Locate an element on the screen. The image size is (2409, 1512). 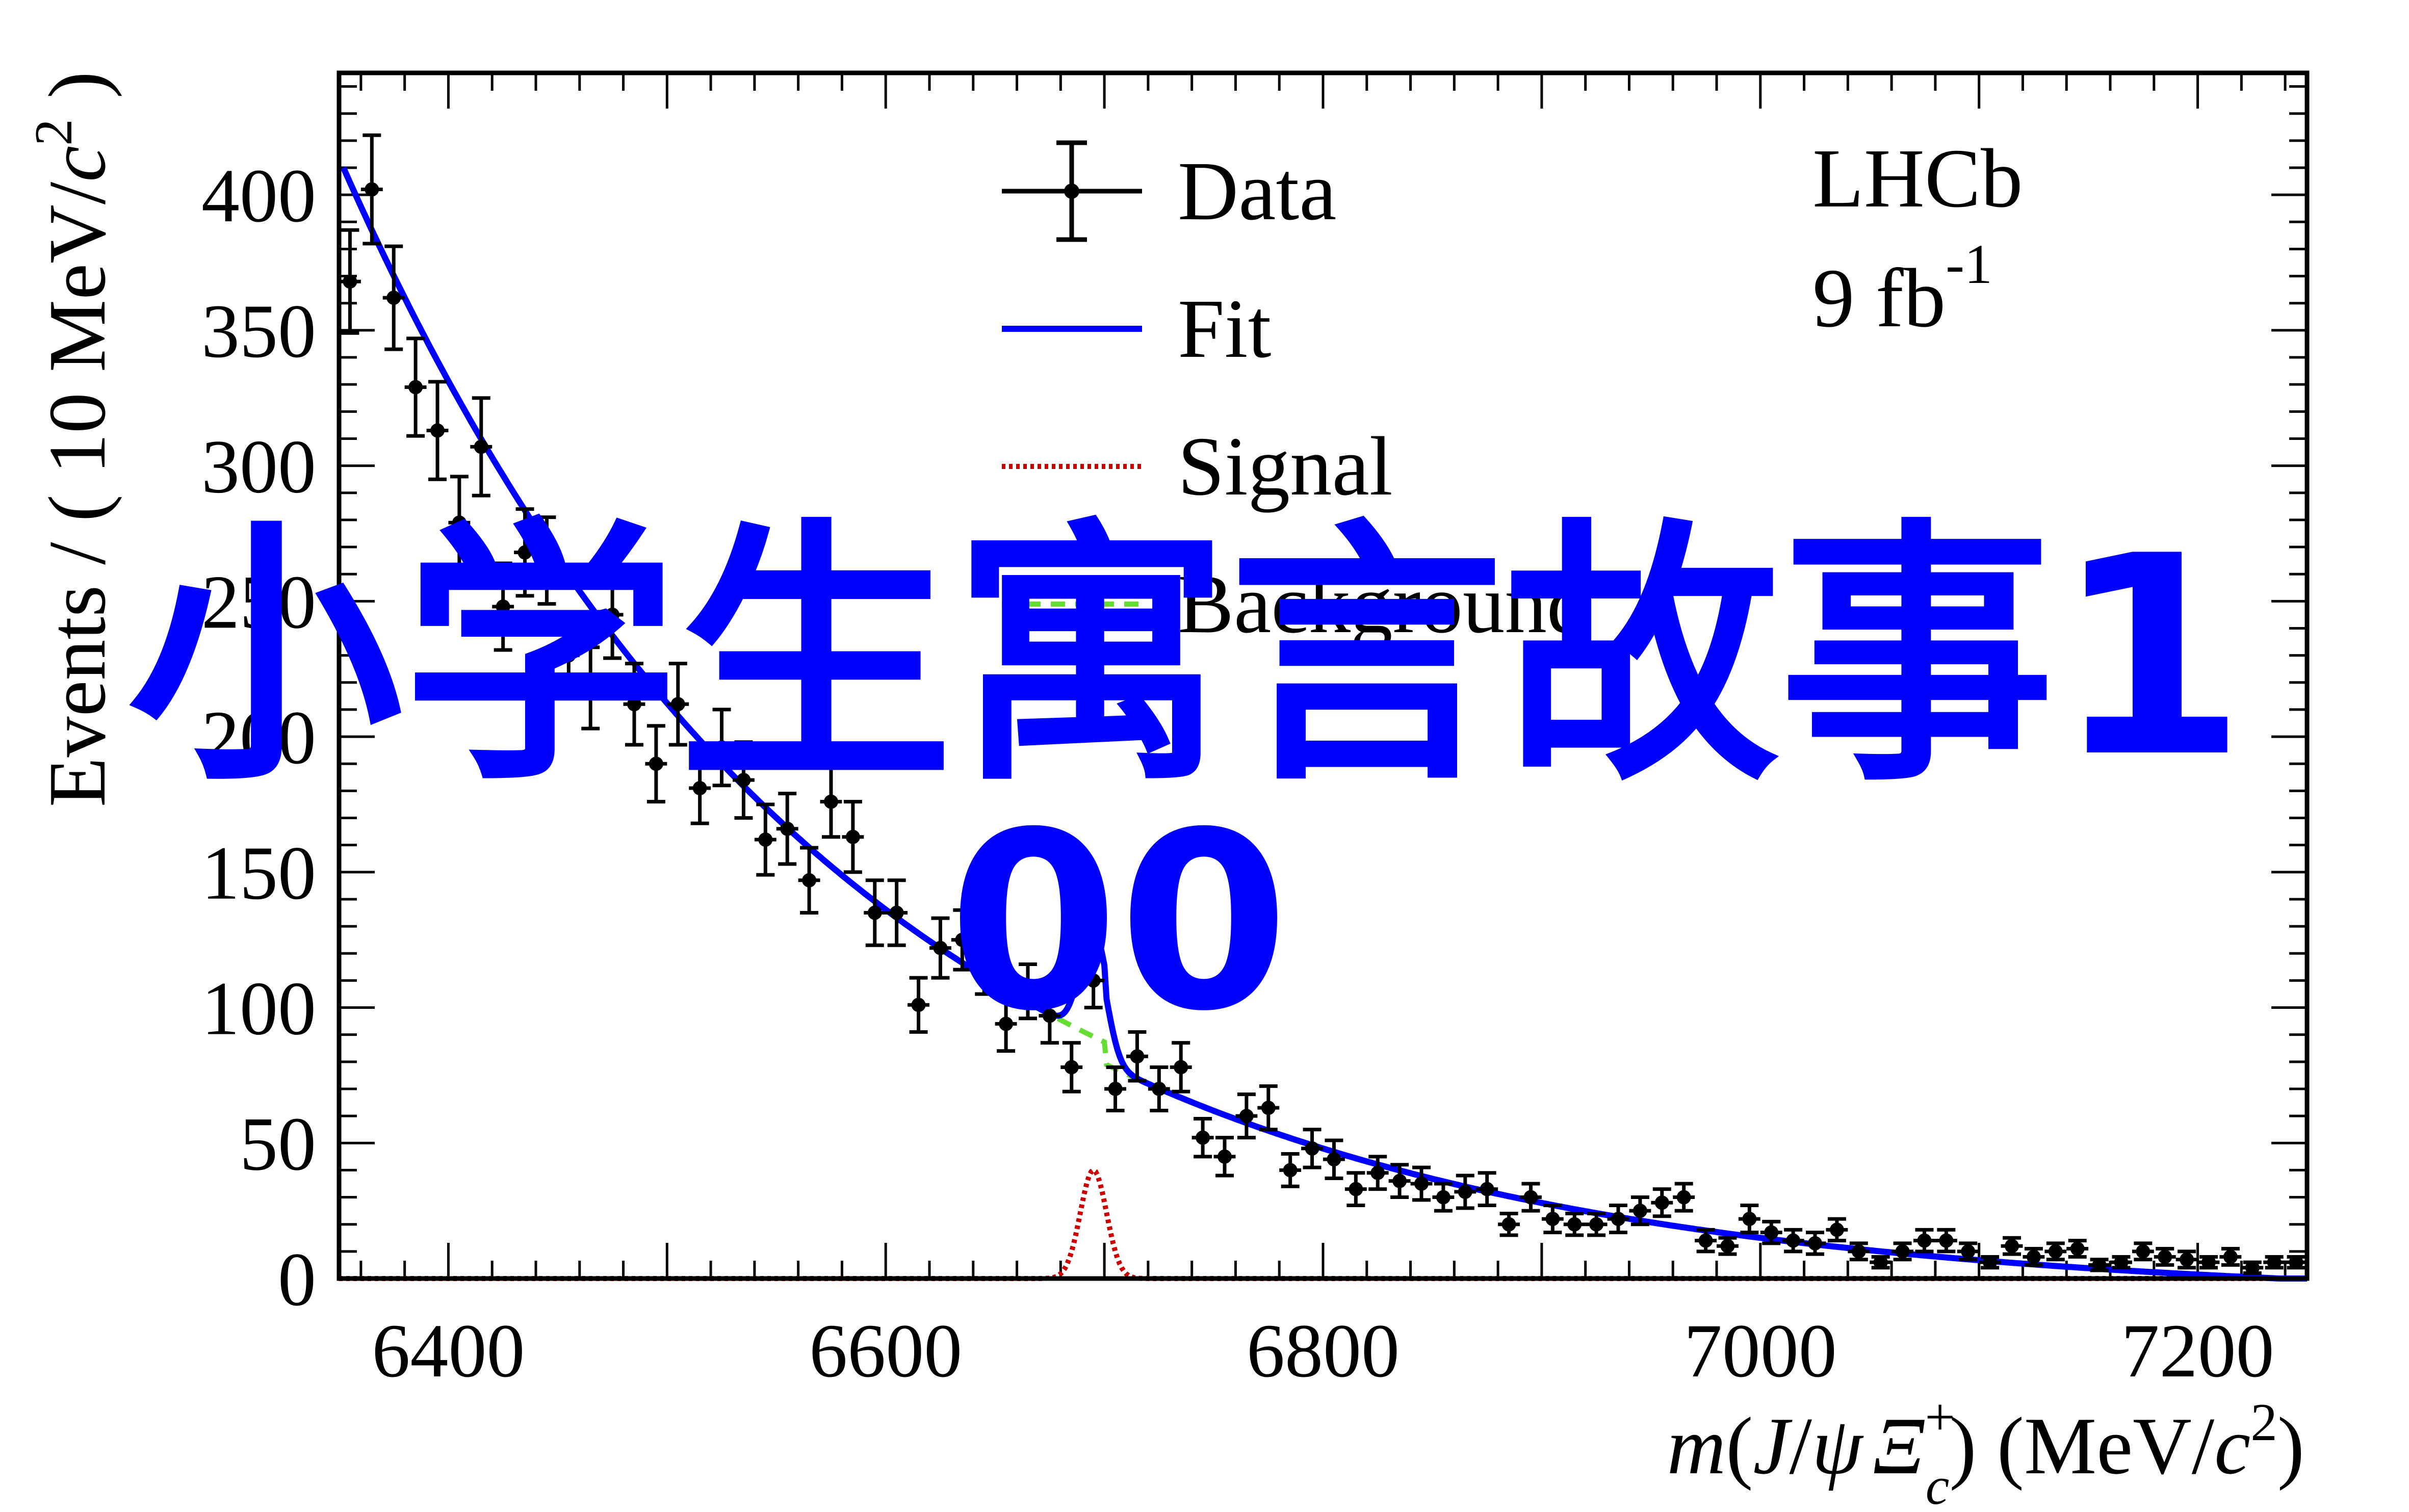
y-tick-labels: 0 50 100 150 200 250 300 350 400 is located at coordinates (259, 737).